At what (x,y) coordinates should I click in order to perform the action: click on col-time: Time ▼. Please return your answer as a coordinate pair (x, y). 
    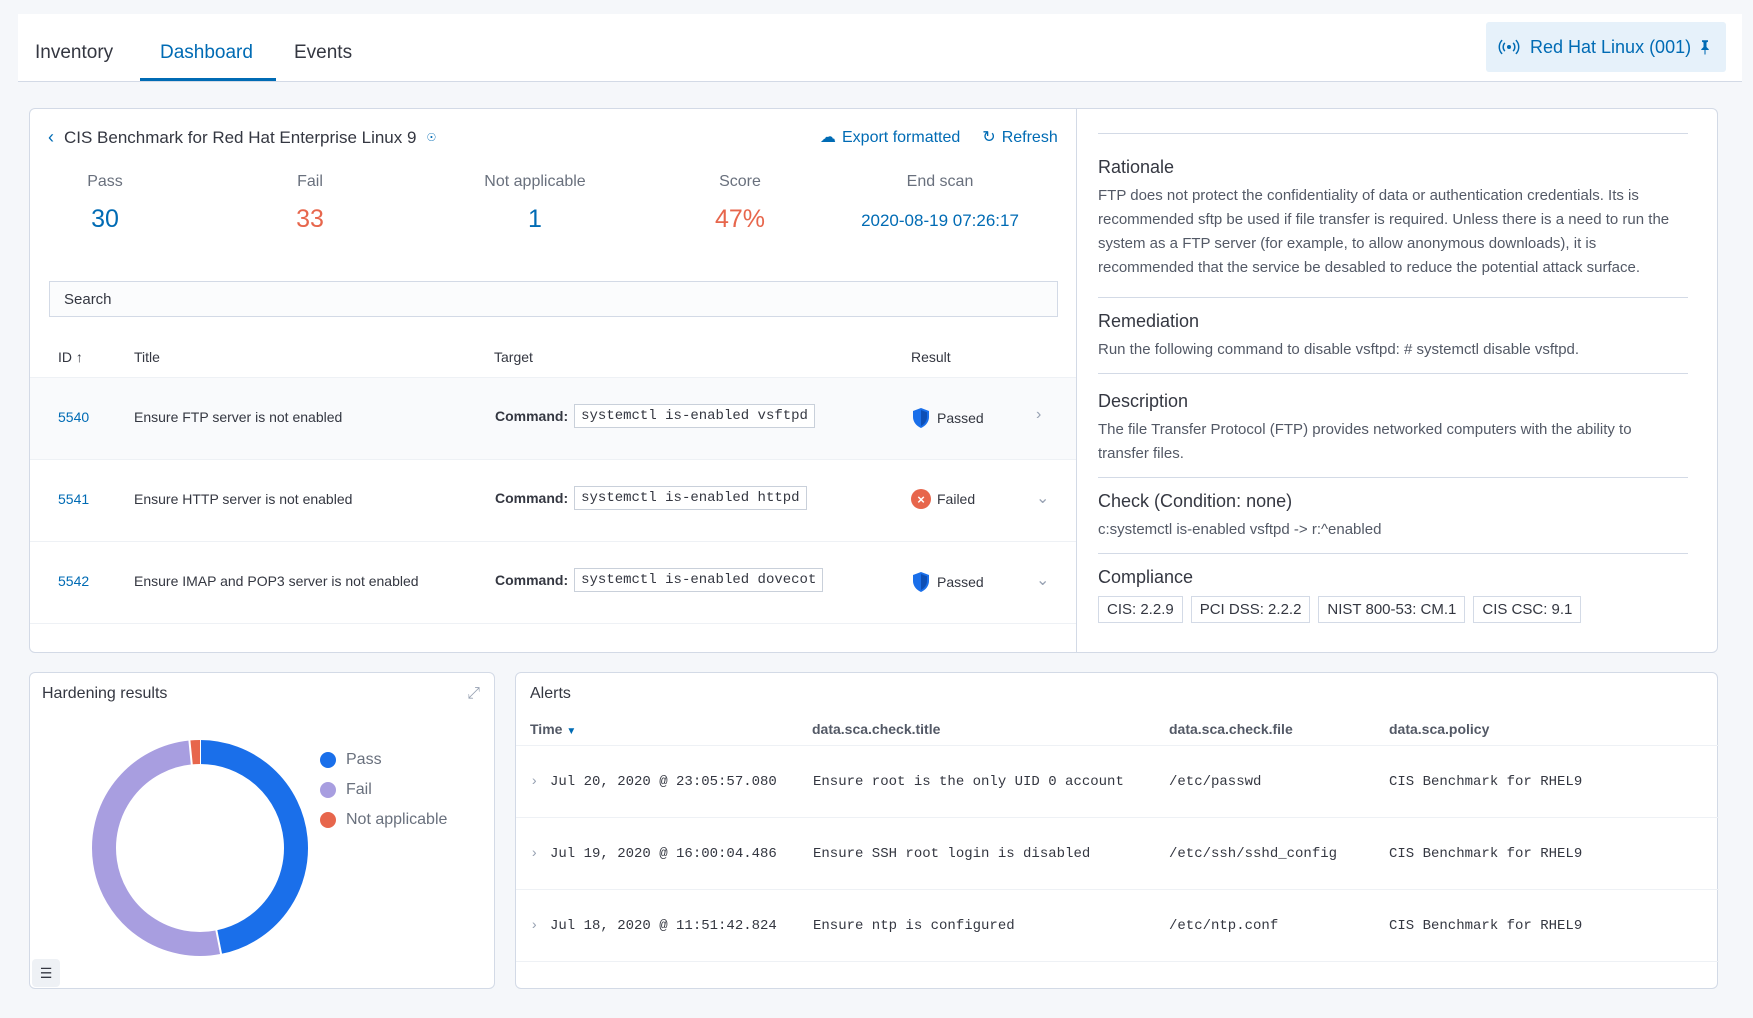
    Looking at the image, I should click on (553, 729).